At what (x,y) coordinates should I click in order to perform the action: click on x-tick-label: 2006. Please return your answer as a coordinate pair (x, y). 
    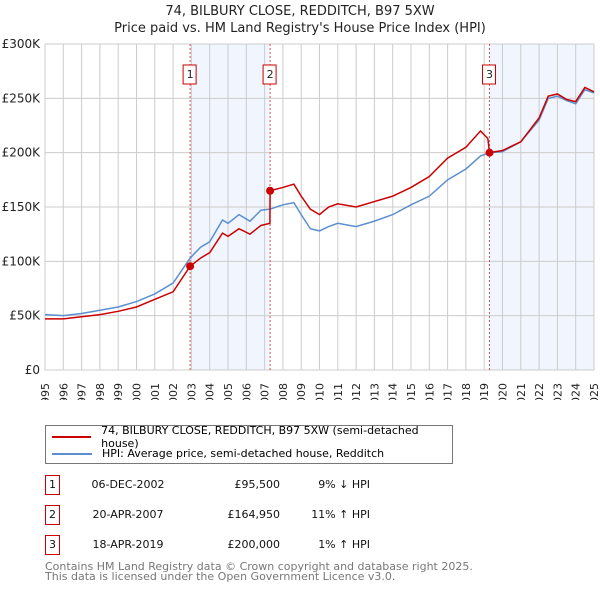
    Looking at the image, I should click on (246, 391).